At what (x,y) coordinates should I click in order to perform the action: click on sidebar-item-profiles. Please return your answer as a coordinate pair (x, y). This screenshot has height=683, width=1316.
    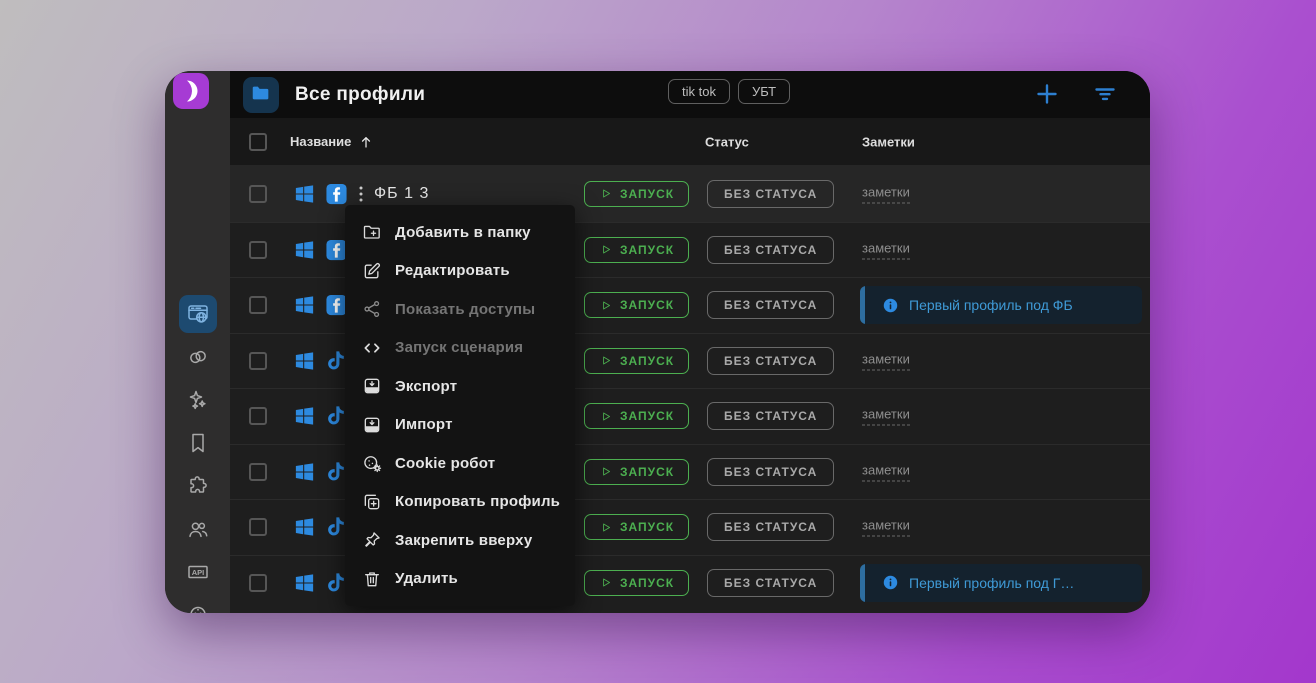
    Looking at the image, I should click on (197, 314).